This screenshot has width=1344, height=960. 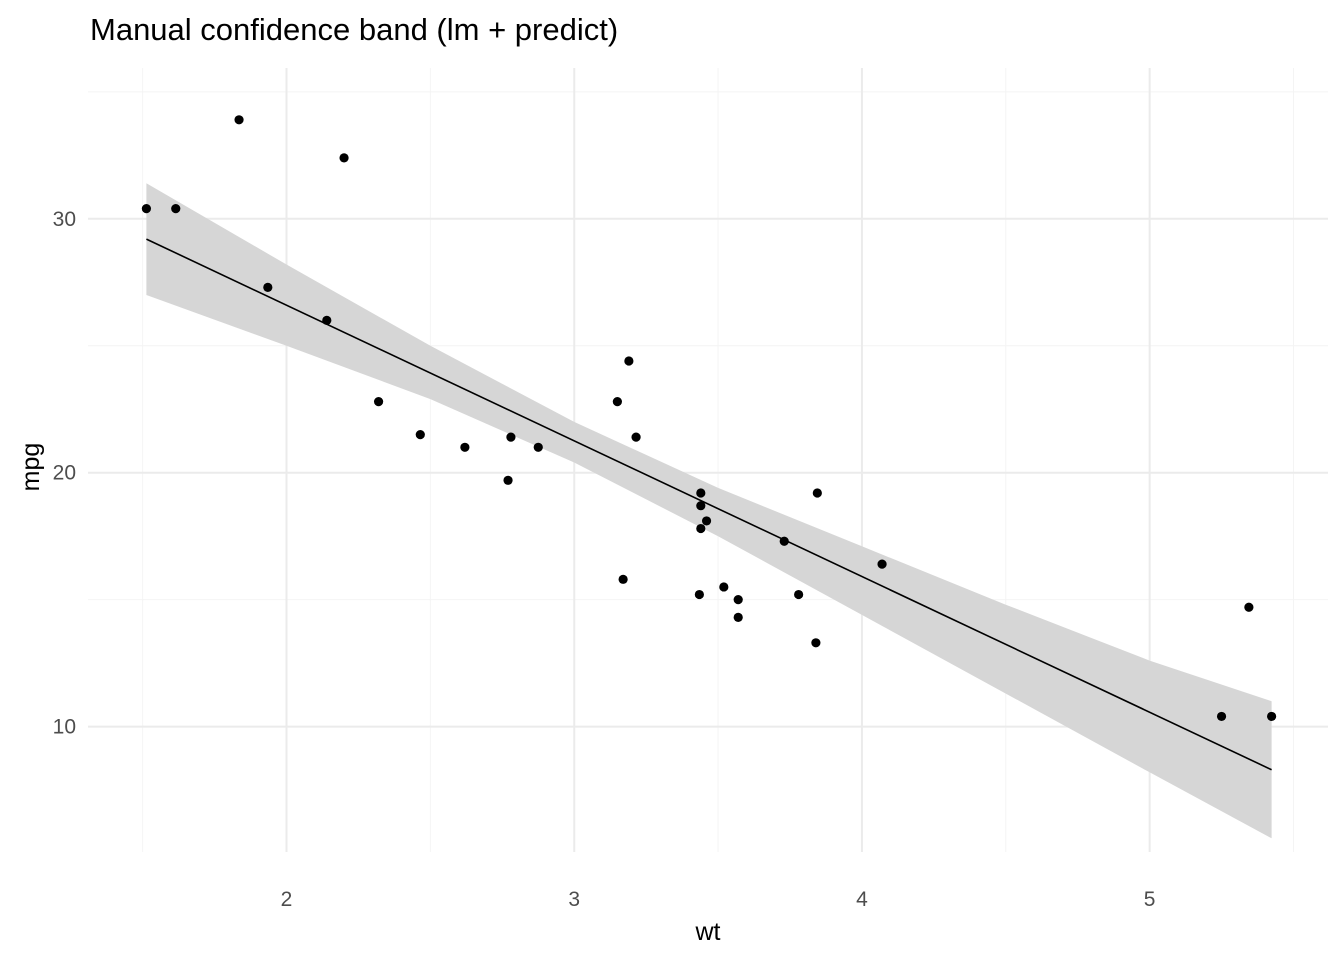 I want to click on x-tick-label: 5, so click(x=1150, y=899).